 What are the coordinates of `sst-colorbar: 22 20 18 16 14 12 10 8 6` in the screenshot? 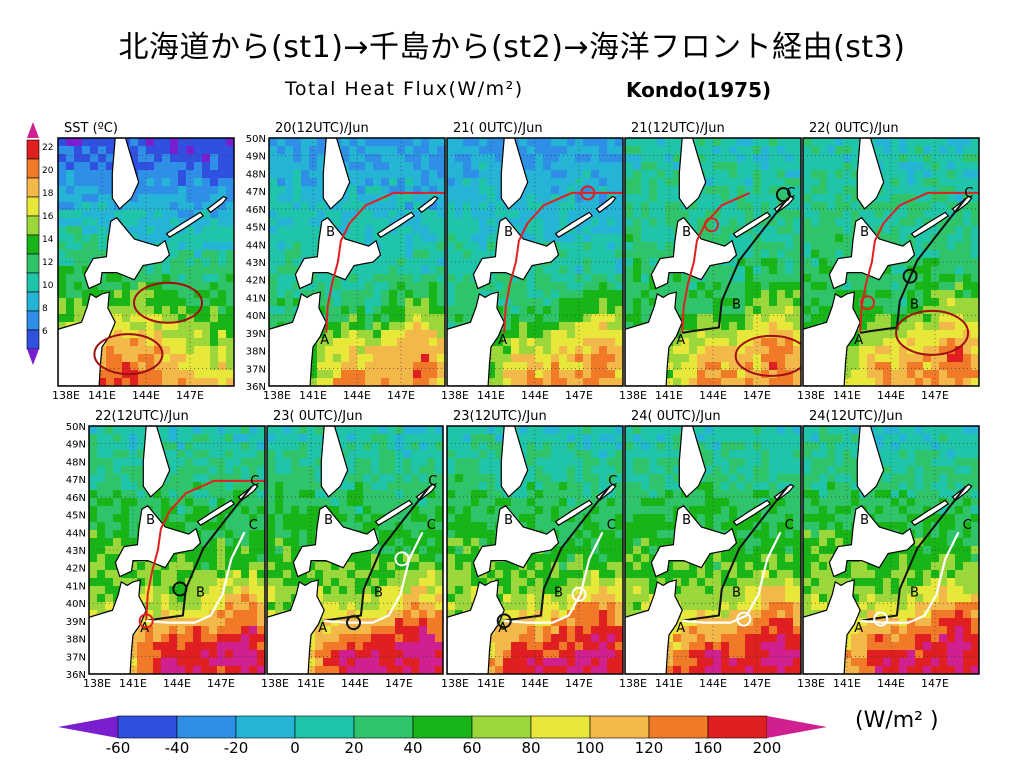 It's located at (40, 243).